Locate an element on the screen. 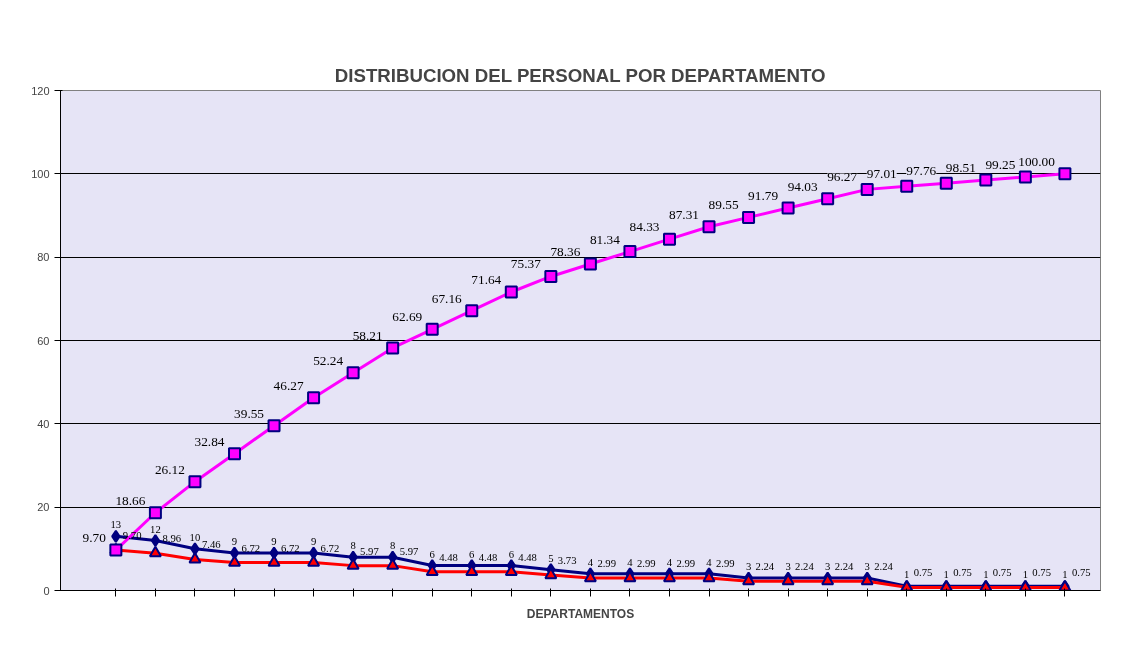  data-label: 52.24 is located at coordinates (328, 360).